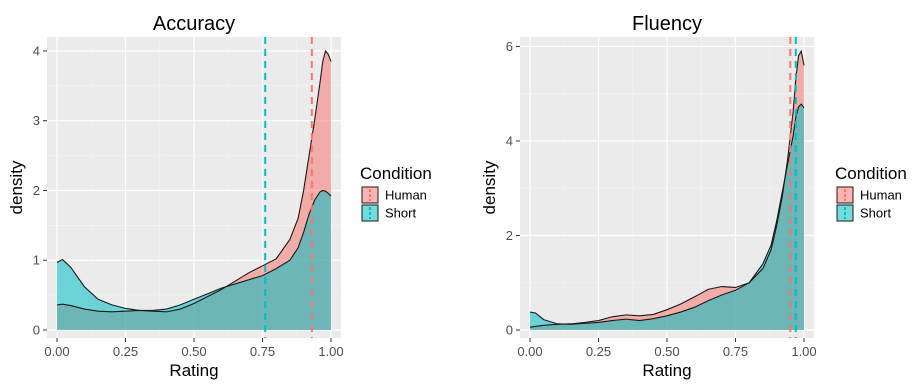 Image resolution: width=914 pixels, height=386 pixels. What do you see at coordinates (36, 120) in the screenshot?
I see `y-tick-label: 3` at bounding box center [36, 120].